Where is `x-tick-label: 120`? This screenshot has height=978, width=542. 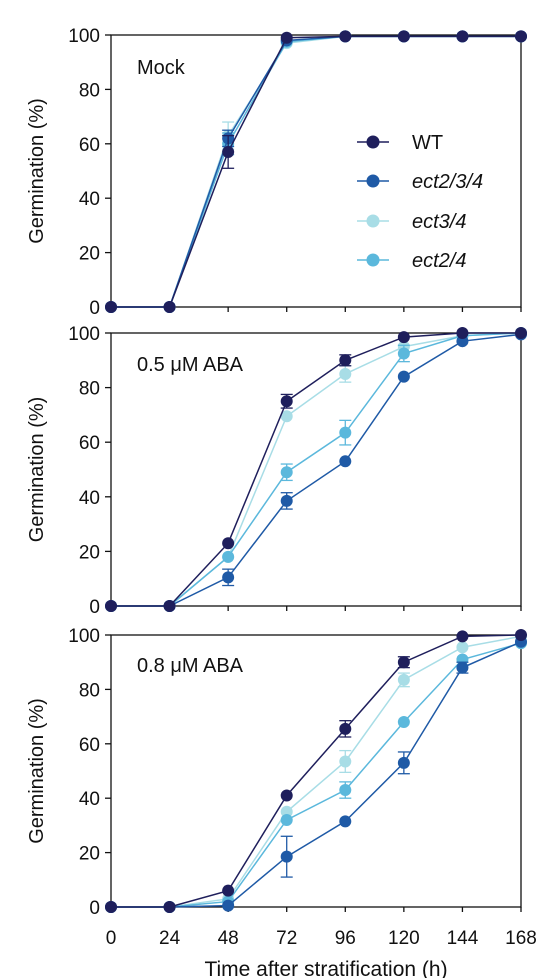
x-tick-label: 120 is located at coordinates (404, 938).